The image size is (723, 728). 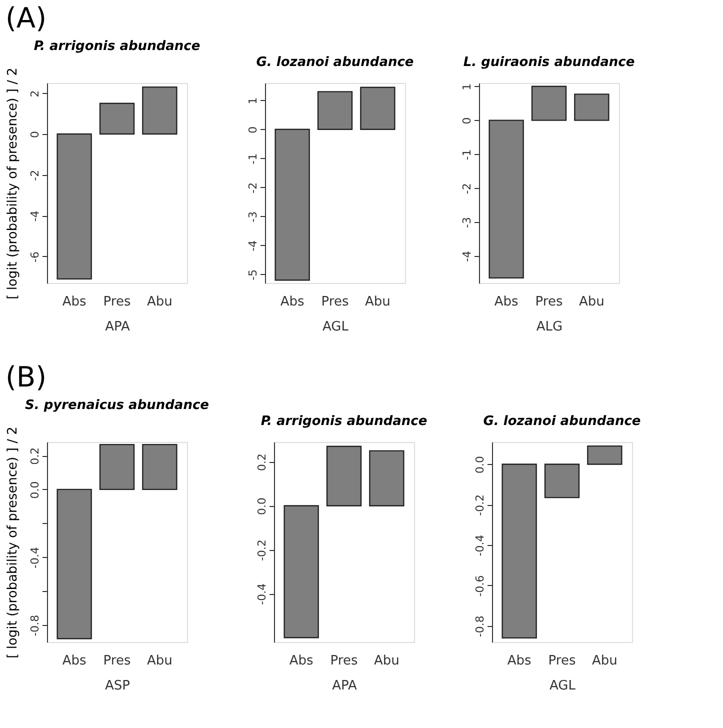 I want to click on text: (A), so click(x=26, y=18).